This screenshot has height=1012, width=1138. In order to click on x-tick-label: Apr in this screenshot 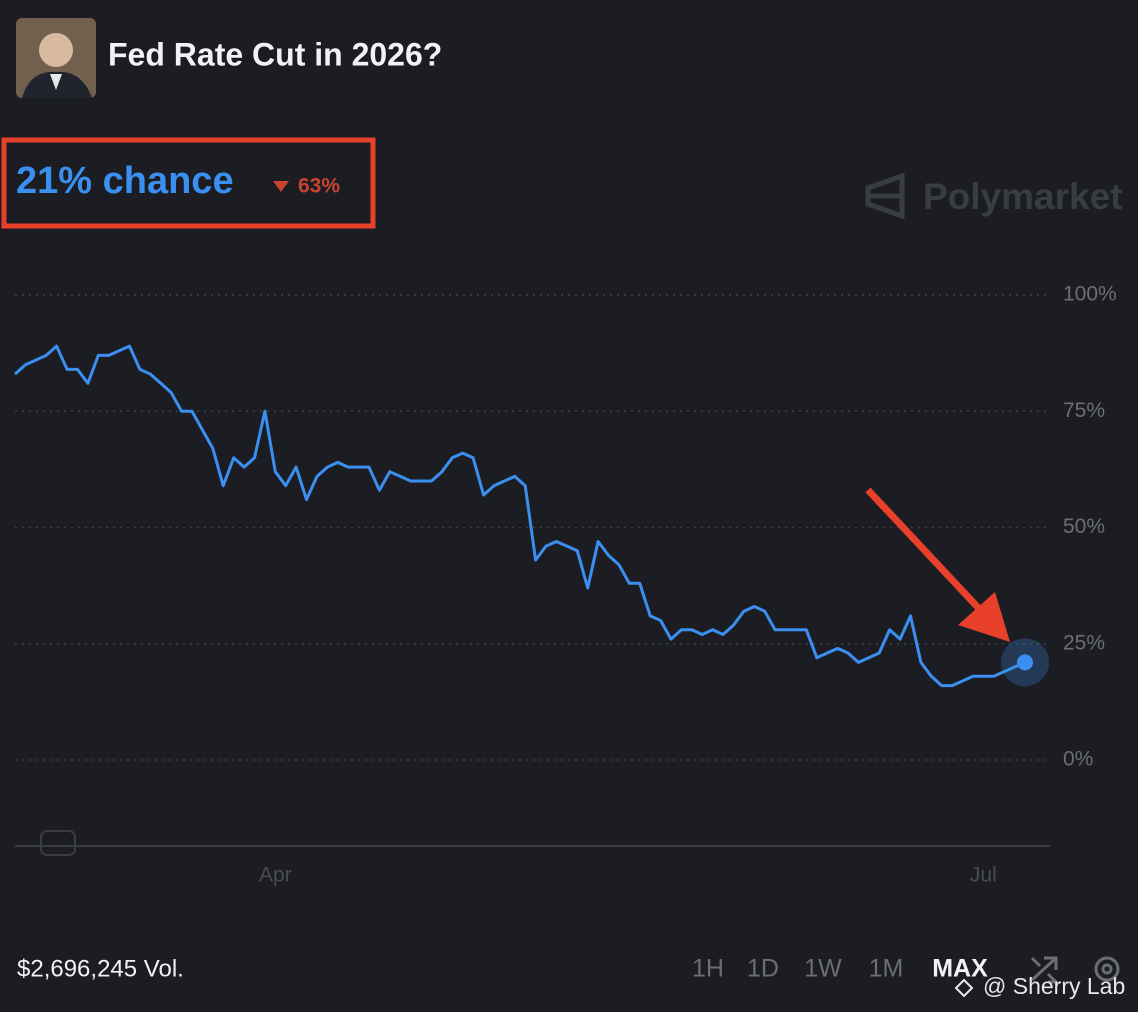, I will do `click(275, 875)`.